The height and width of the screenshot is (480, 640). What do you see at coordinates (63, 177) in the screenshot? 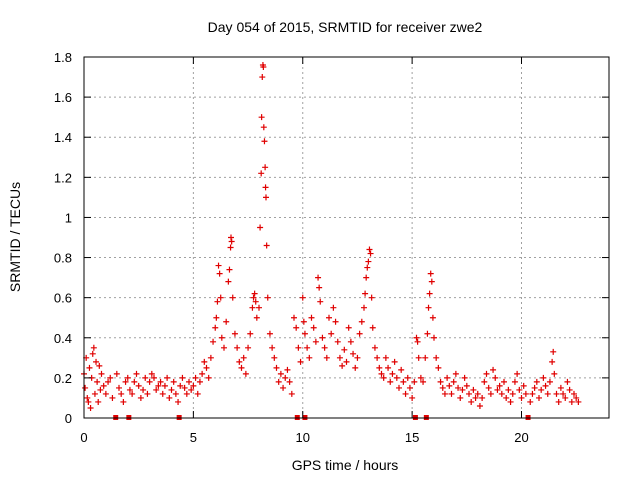
I see `y-tick-label: 1.2` at bounding box center [63, 177].